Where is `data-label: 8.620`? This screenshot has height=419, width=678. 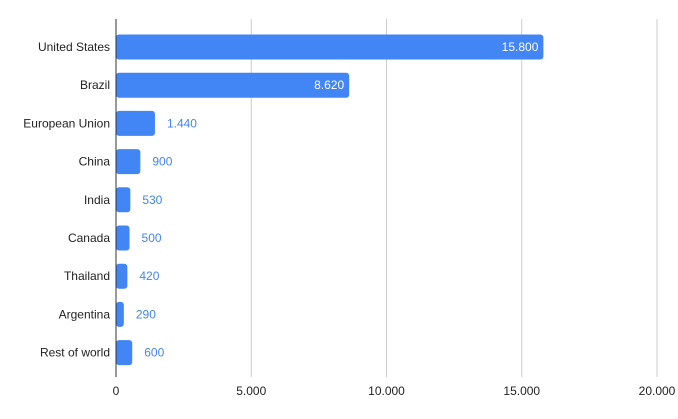 data-label: 8.620 is located at coordinates (329, 85).